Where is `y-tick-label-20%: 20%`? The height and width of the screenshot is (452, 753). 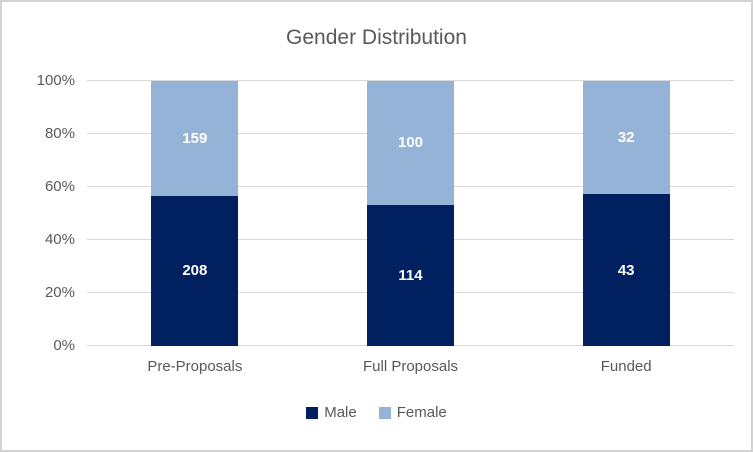
y-tick-label-20%: 20% is located at coordinates (59, 292).